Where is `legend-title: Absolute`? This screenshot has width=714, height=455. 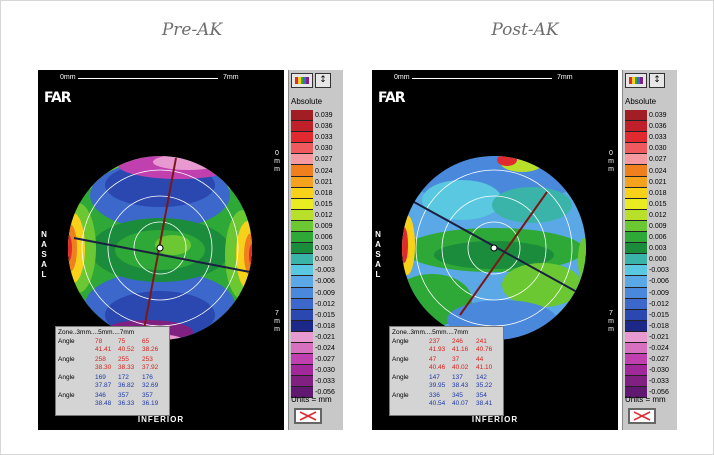
legend-title: Absolute is located at coordinates (641, 101).